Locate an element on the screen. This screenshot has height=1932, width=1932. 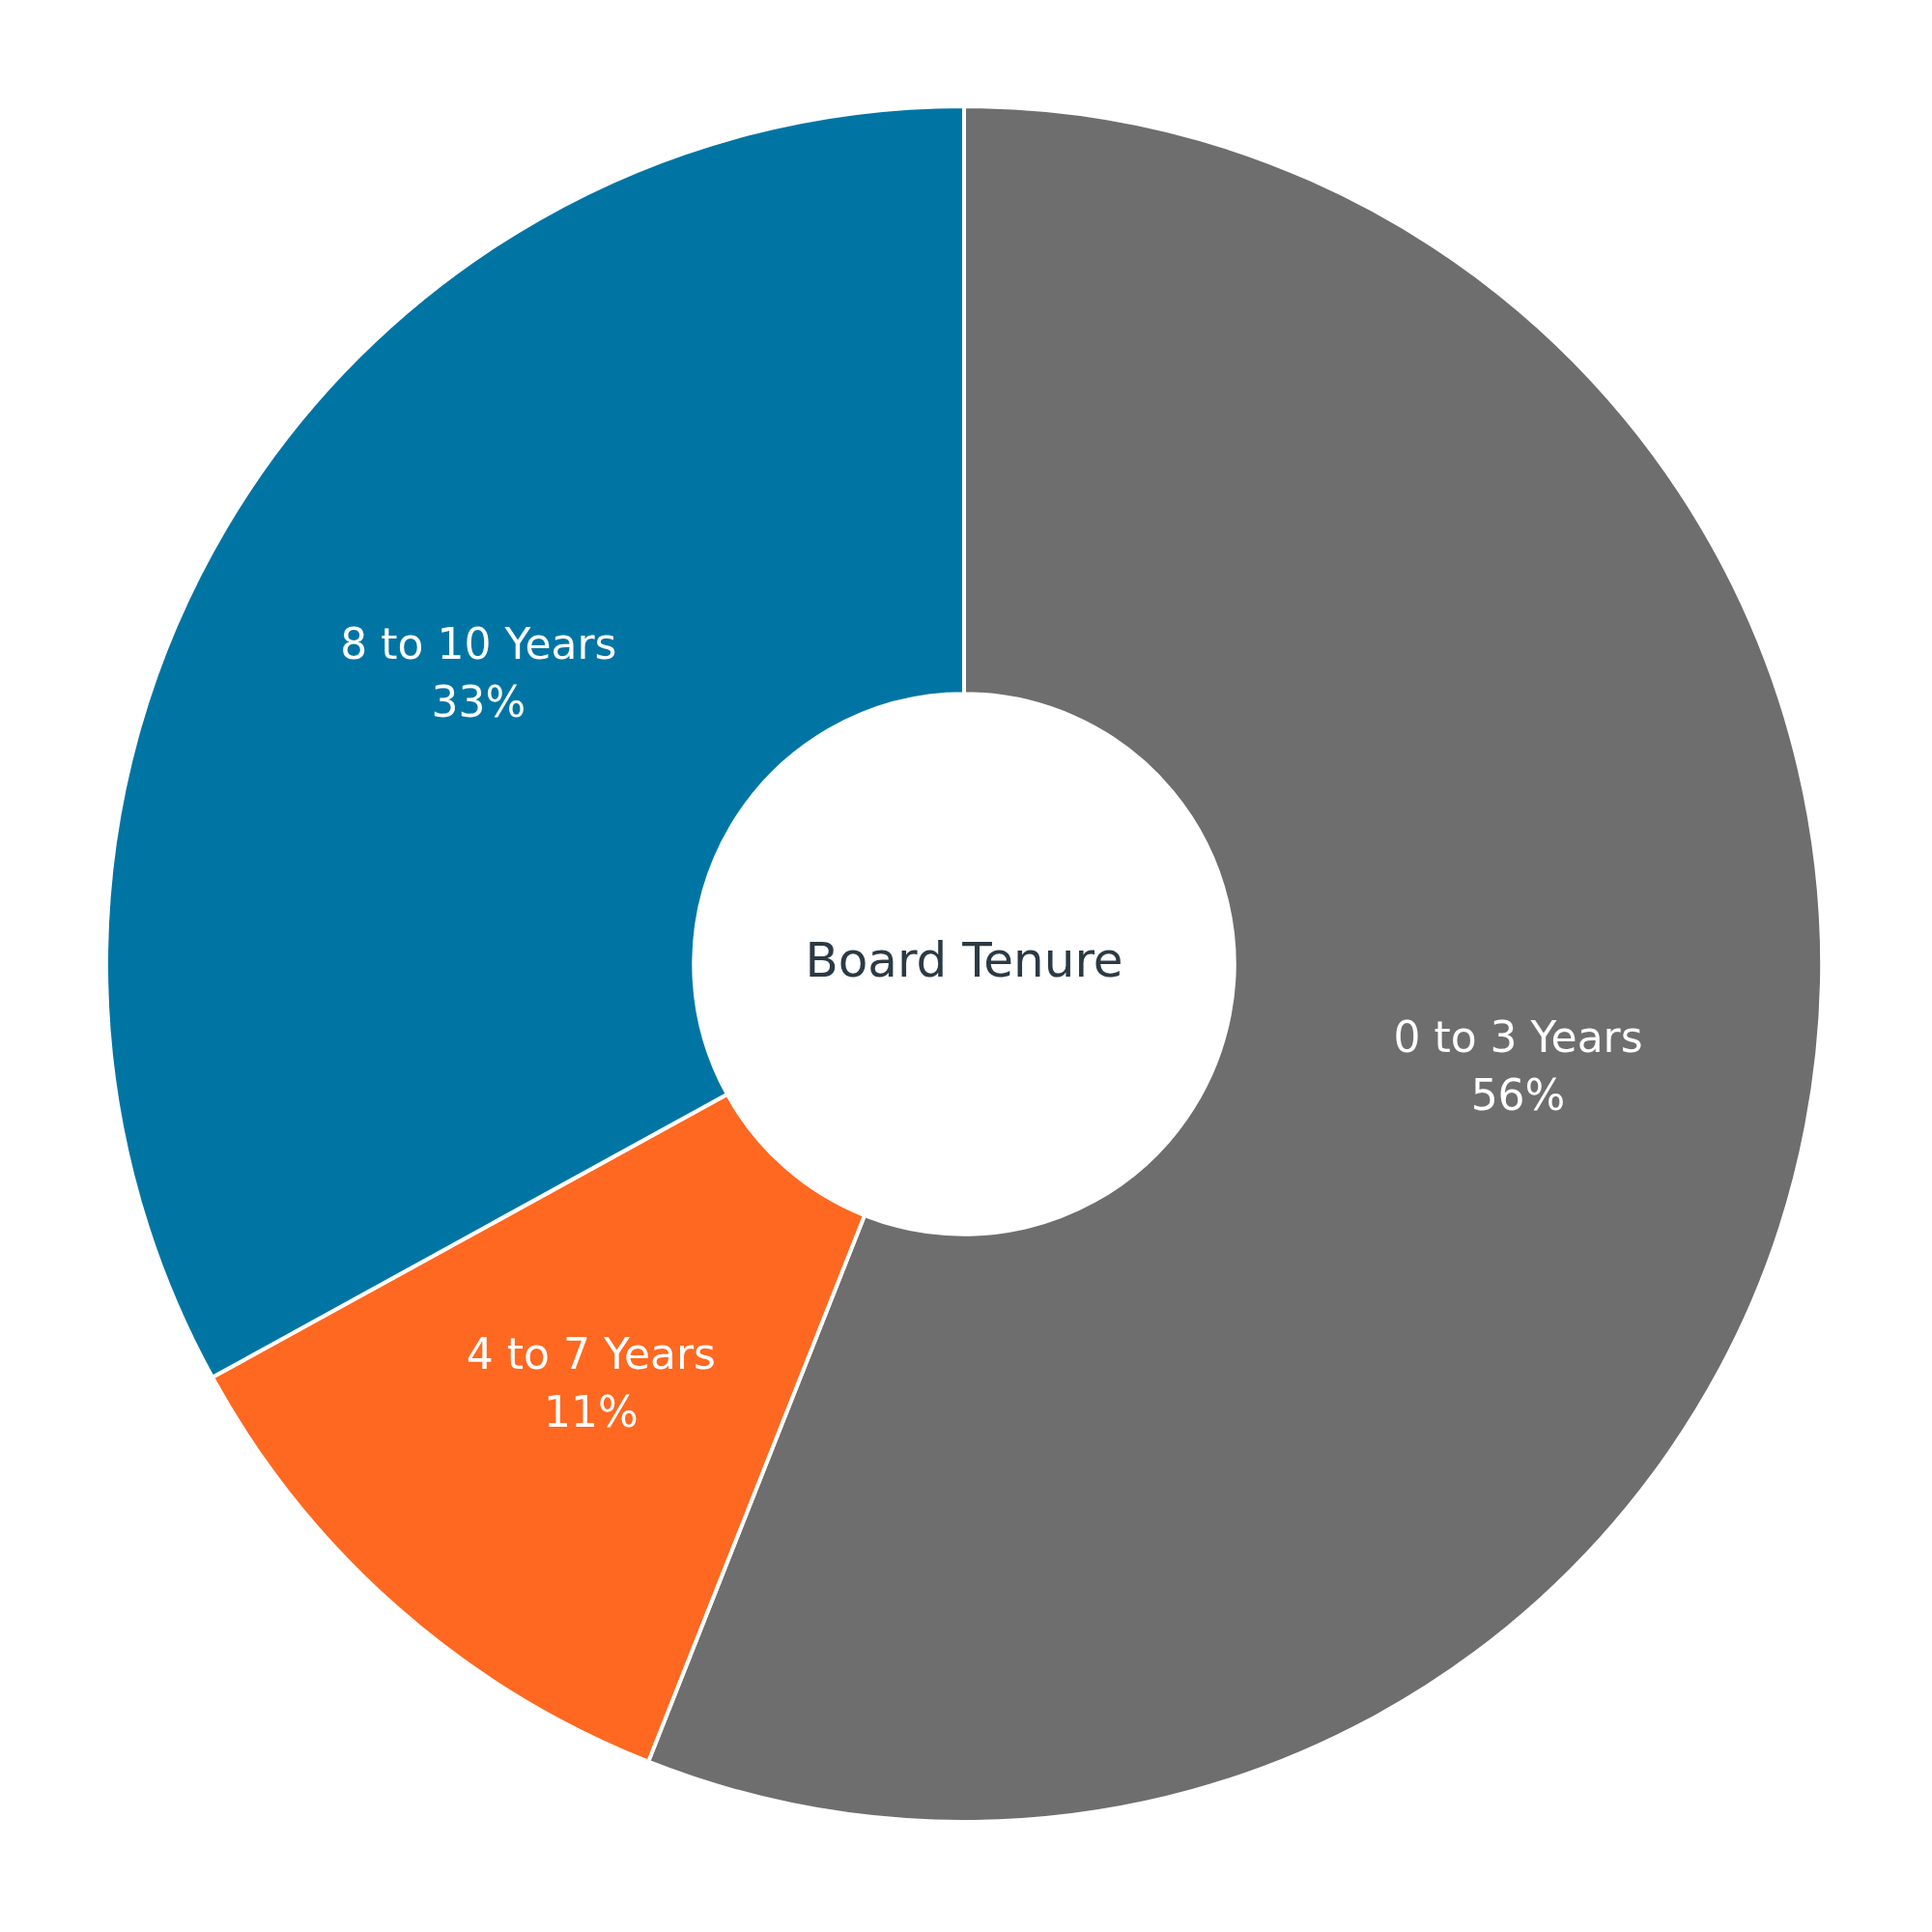
data-label: 33% is located at coordinates (478, 702).